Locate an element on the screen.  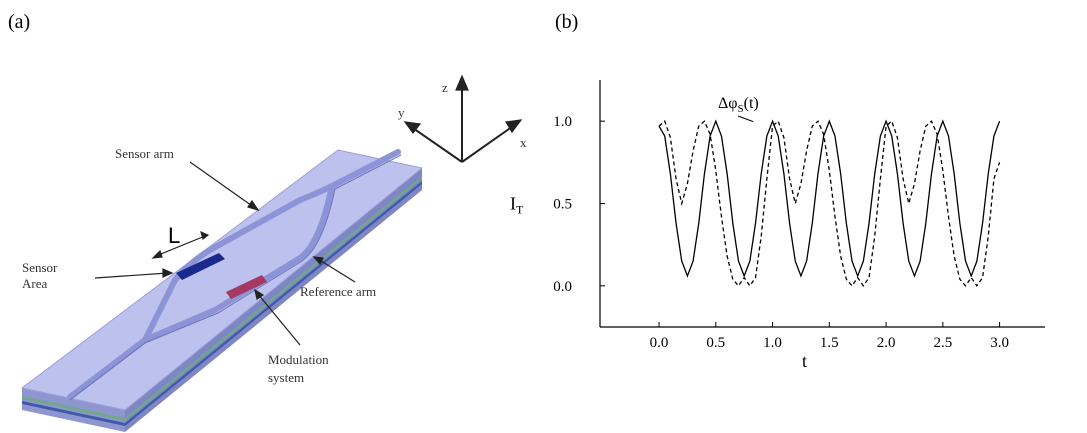
x-tick-label: 1.5 is located at coordinates (829, 343).